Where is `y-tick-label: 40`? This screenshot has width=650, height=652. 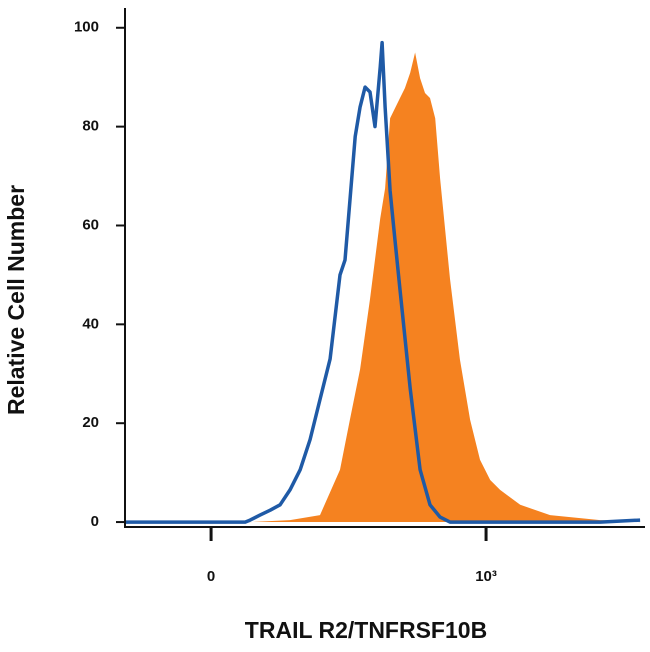 y-tick-label: 40 is located at coordinates (90, 323).